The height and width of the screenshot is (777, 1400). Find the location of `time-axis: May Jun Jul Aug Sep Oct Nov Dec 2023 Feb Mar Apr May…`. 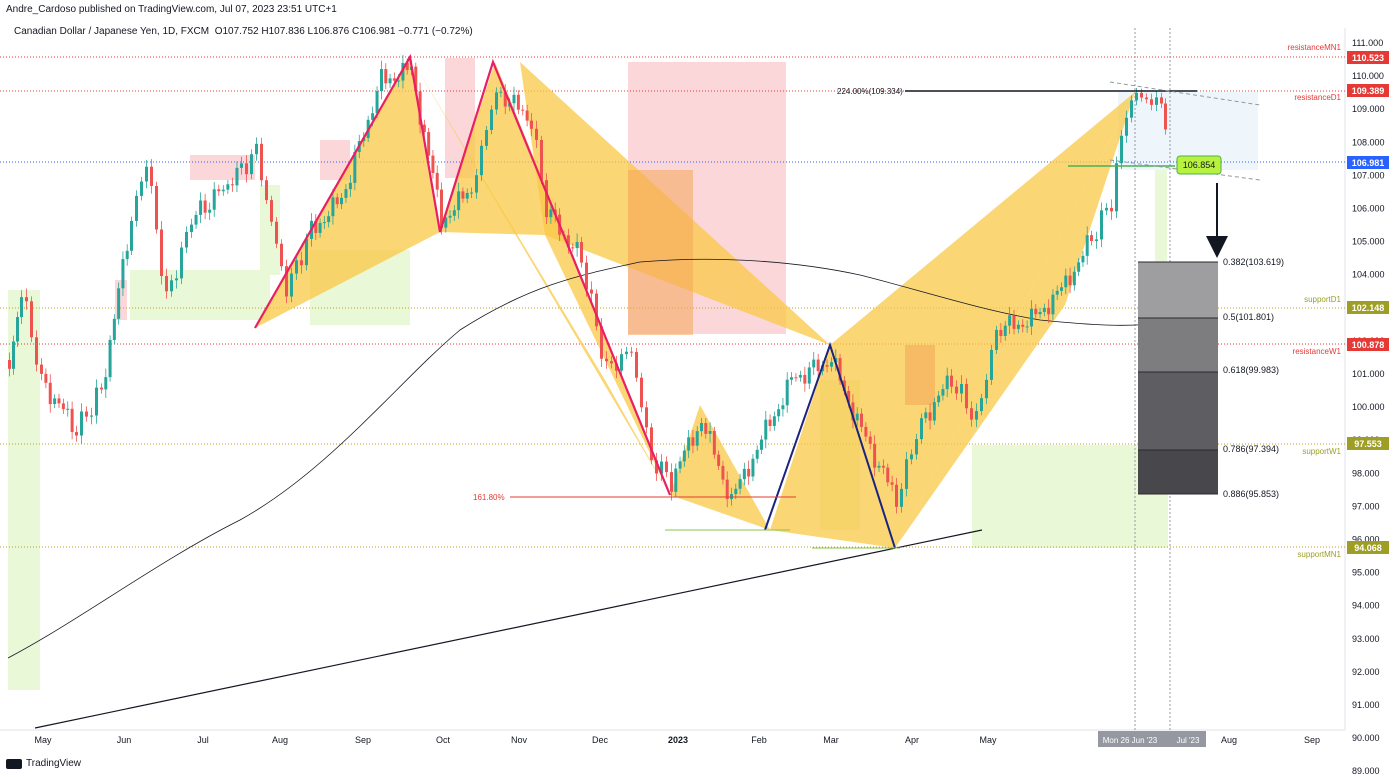

time-axis: May Jun Jul Aug Sep Oct Nov Dec 2023 Feb Mar Apr May… is located at coordinates (677, 740).